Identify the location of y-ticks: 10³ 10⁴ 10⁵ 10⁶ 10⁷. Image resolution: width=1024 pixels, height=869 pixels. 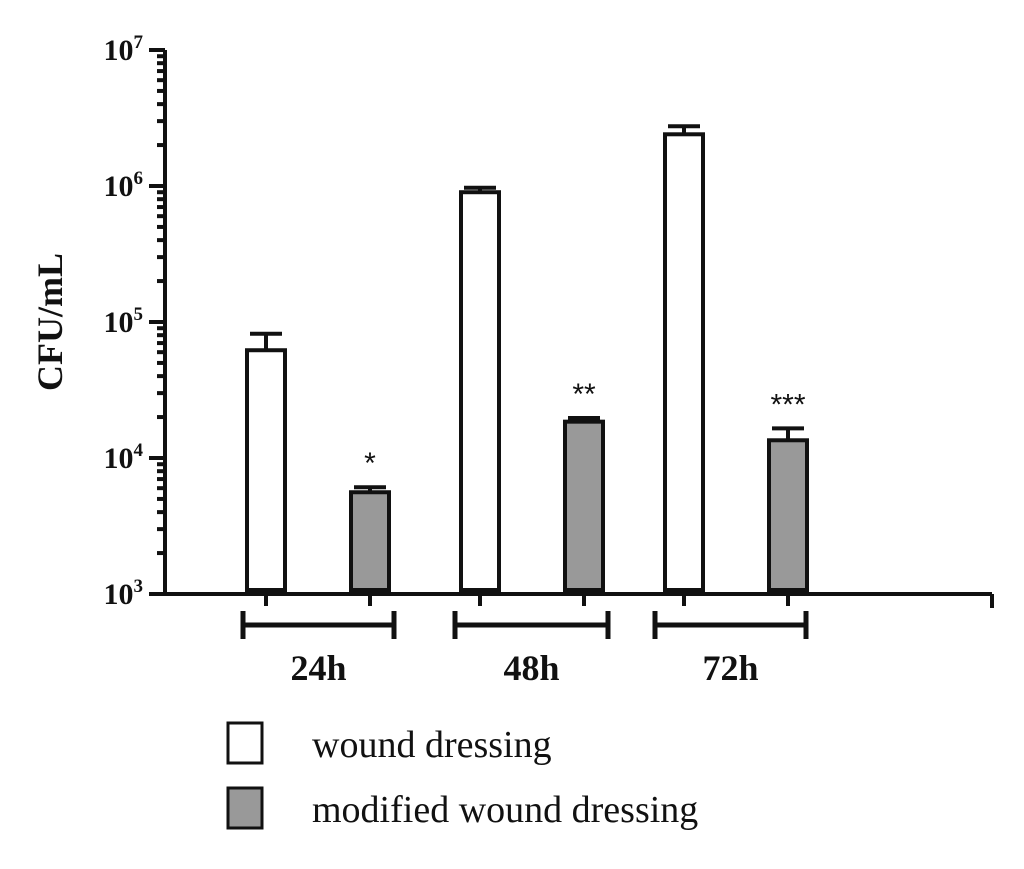
(134, 321).